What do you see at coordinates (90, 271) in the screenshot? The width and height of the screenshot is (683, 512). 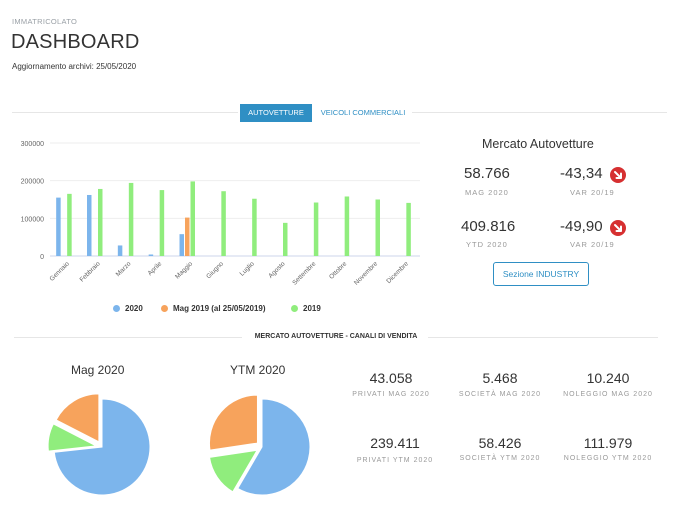 I see `x-tick-label: Febbraio` at bounding box center [90, 271].